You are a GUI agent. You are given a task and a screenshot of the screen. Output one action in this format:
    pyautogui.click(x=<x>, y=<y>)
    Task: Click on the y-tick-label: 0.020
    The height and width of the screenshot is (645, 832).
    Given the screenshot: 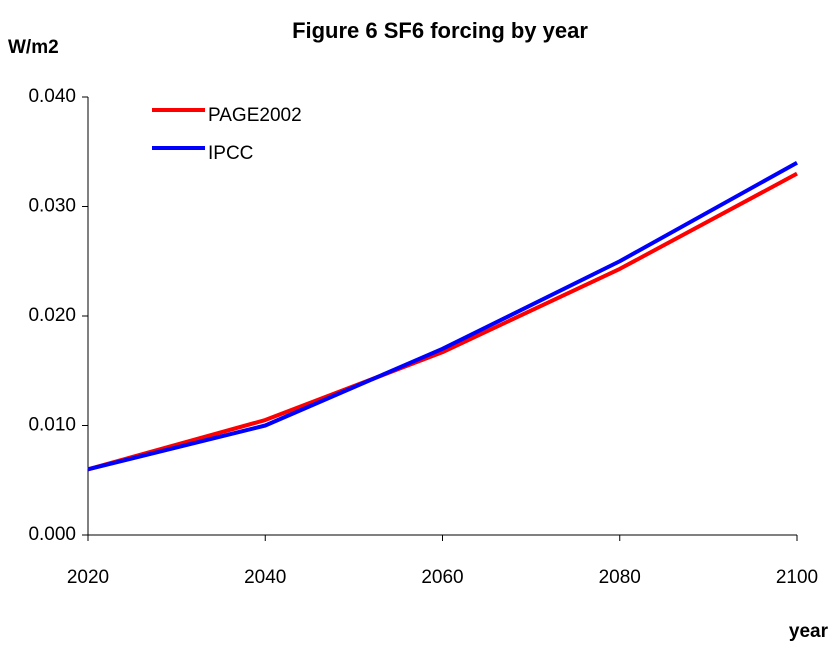 What is the action you would take?
    pyautogui.click(x=52, y=315)
    